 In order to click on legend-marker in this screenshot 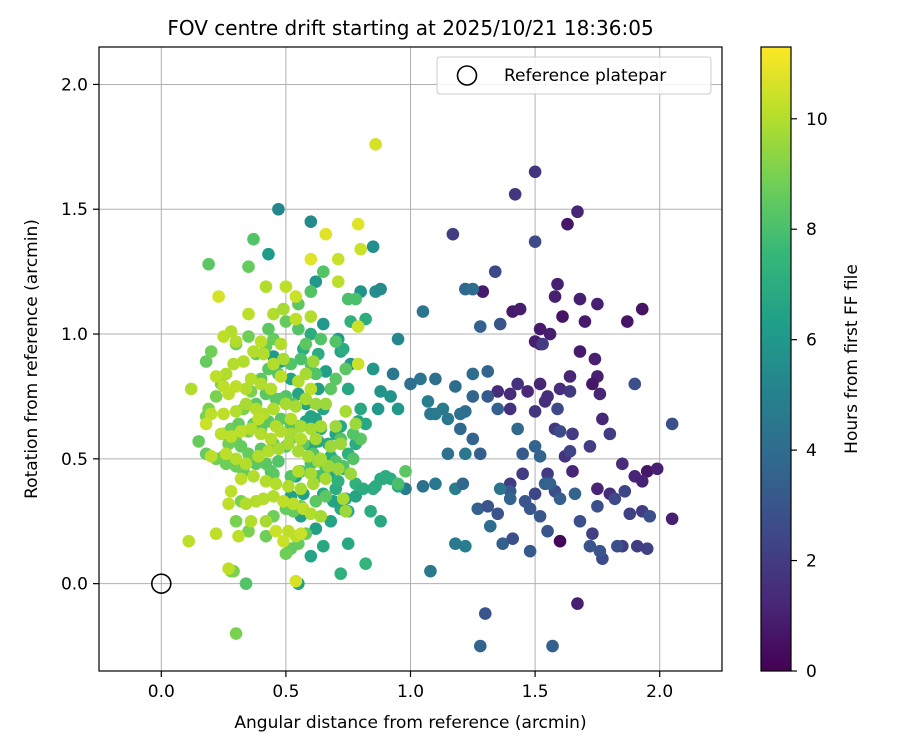, I will do `click(467, 75)`.